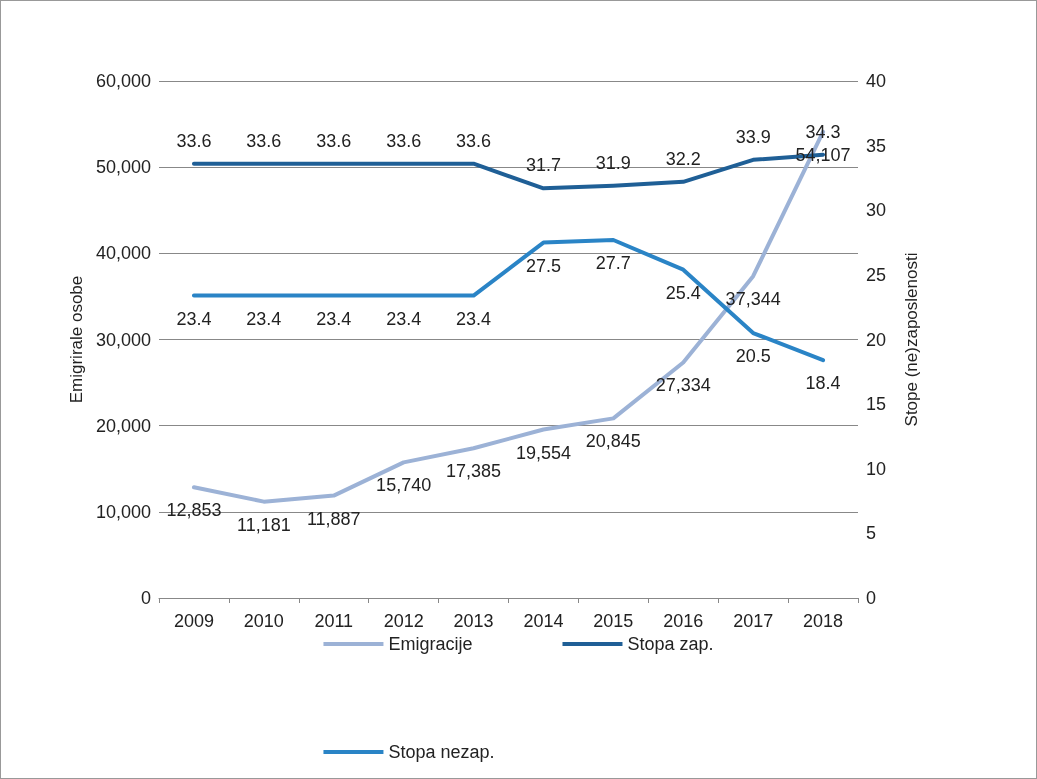  Describe the element at coordinates (876, 210) in the screenshot. I see `y2-tick-label: 30` at that location.